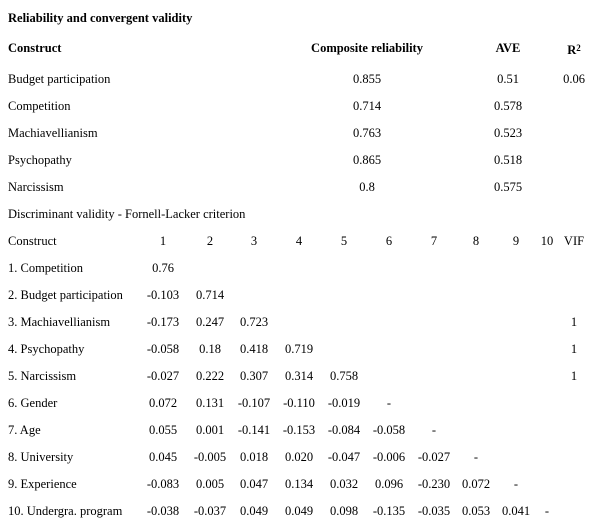 The width and height of the screenshot is (596, 528). I want to click on row-label: Machiavellianism, so click(53, 133).